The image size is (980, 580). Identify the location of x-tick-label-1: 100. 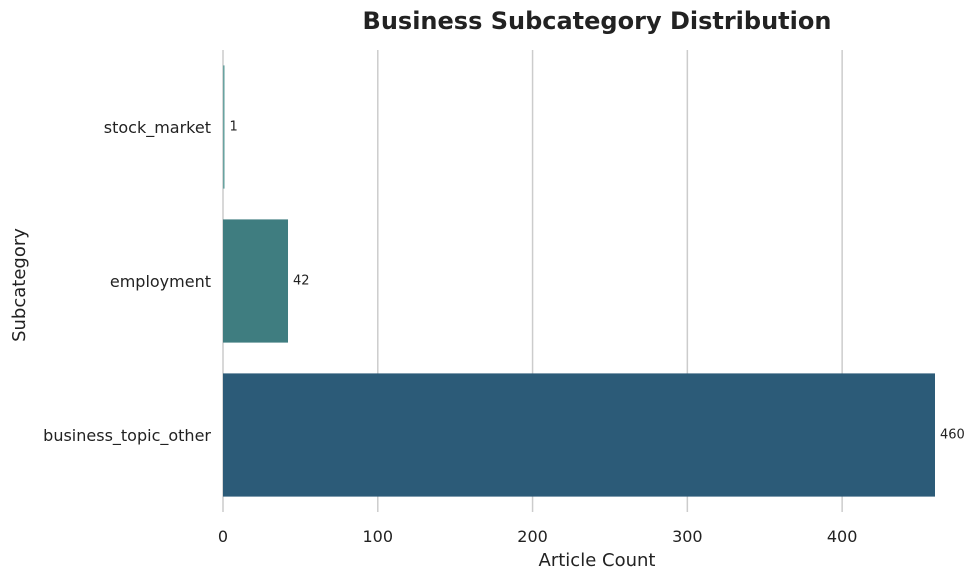
(378, 536).